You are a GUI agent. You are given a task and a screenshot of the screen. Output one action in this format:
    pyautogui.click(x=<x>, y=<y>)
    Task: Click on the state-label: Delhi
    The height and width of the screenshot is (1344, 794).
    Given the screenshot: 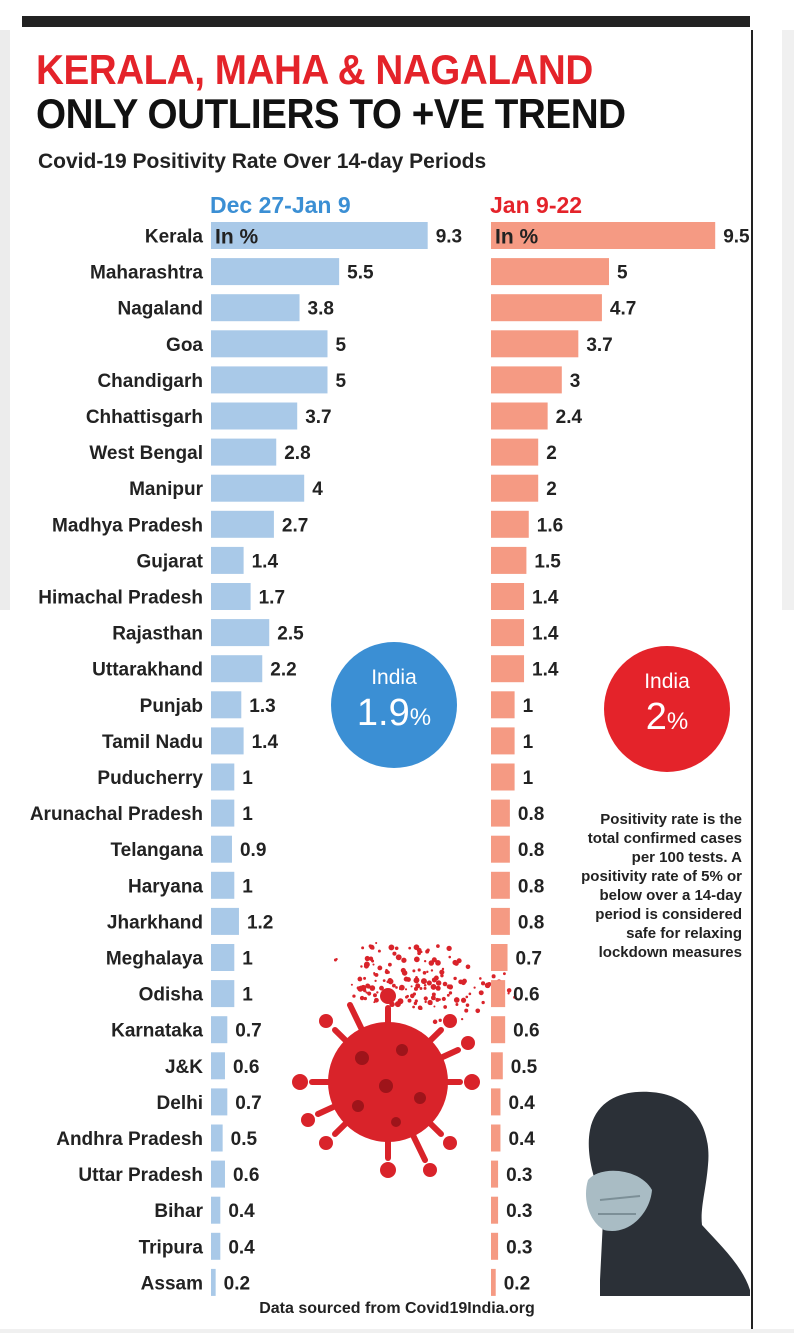 What is the action you would take?
    pyautogui.click(x=180, y=1103)
    